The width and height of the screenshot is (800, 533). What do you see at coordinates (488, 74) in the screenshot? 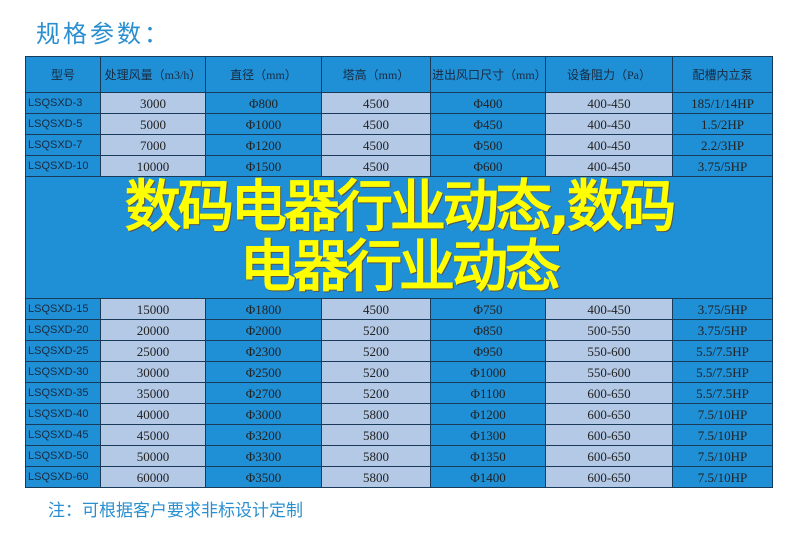
I see `column-header: 进出风口尺寸（mm）` at bounding box center [488, 74].